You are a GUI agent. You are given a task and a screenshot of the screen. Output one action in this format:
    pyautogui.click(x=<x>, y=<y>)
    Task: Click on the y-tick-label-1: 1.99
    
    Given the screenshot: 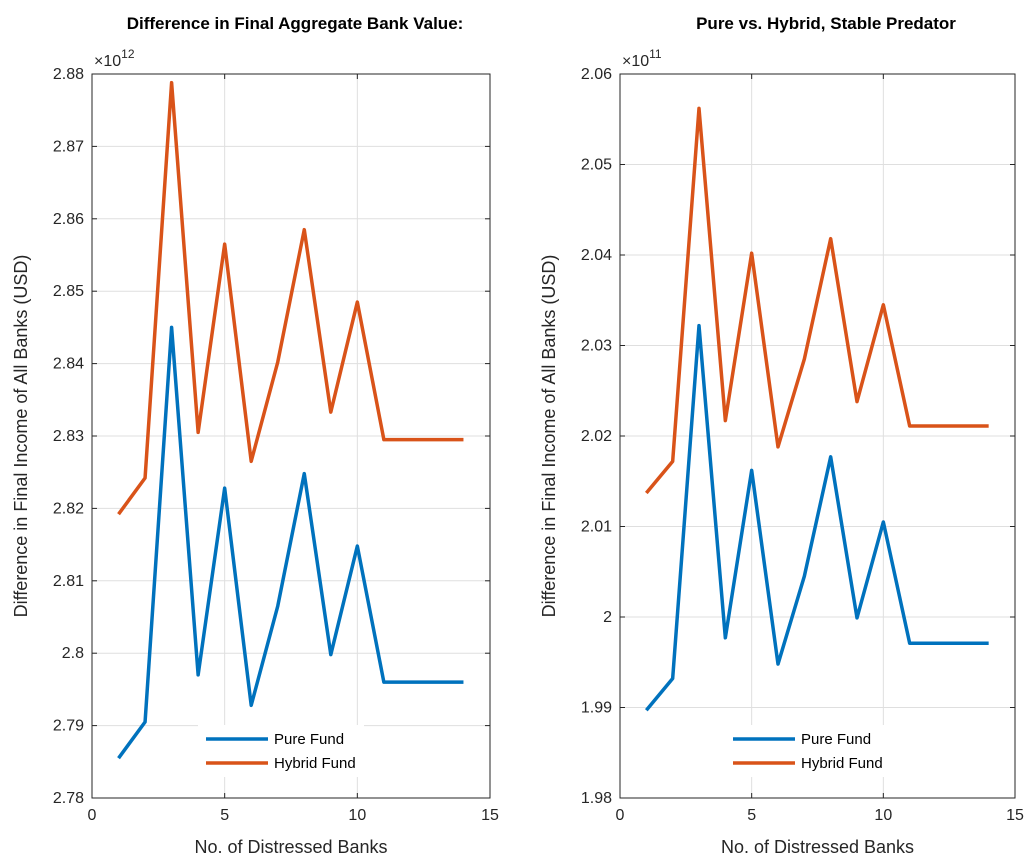 What is the action you would take?
    pyautogui.click(x=596, y=708)
    